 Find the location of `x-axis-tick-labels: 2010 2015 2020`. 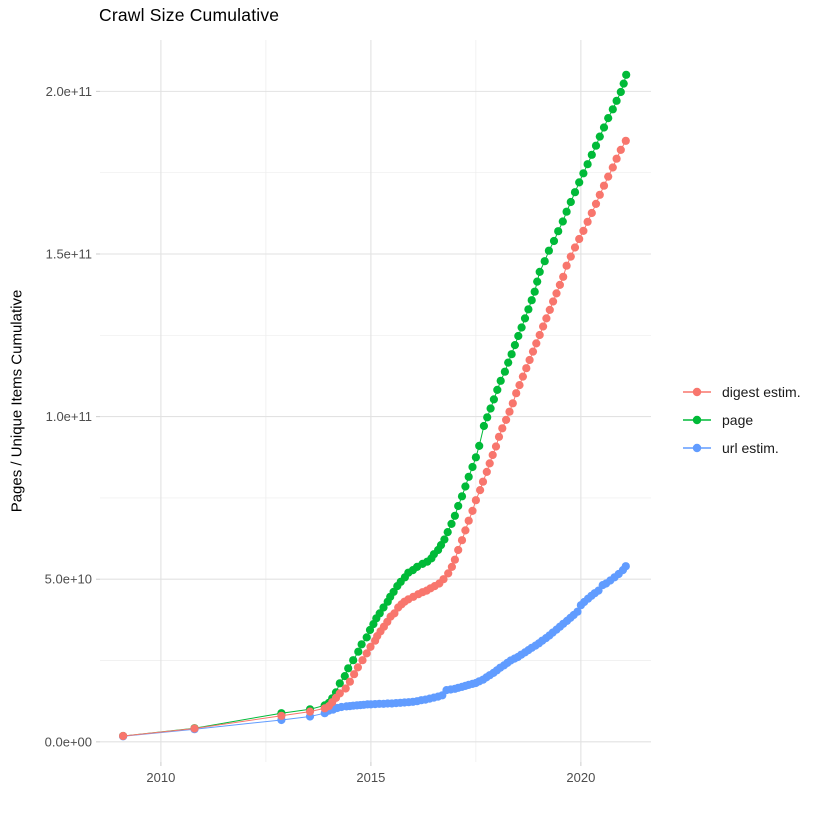

x-axis-tick-labels: 2010 2015 2020 is located at coordinates (370, 777).